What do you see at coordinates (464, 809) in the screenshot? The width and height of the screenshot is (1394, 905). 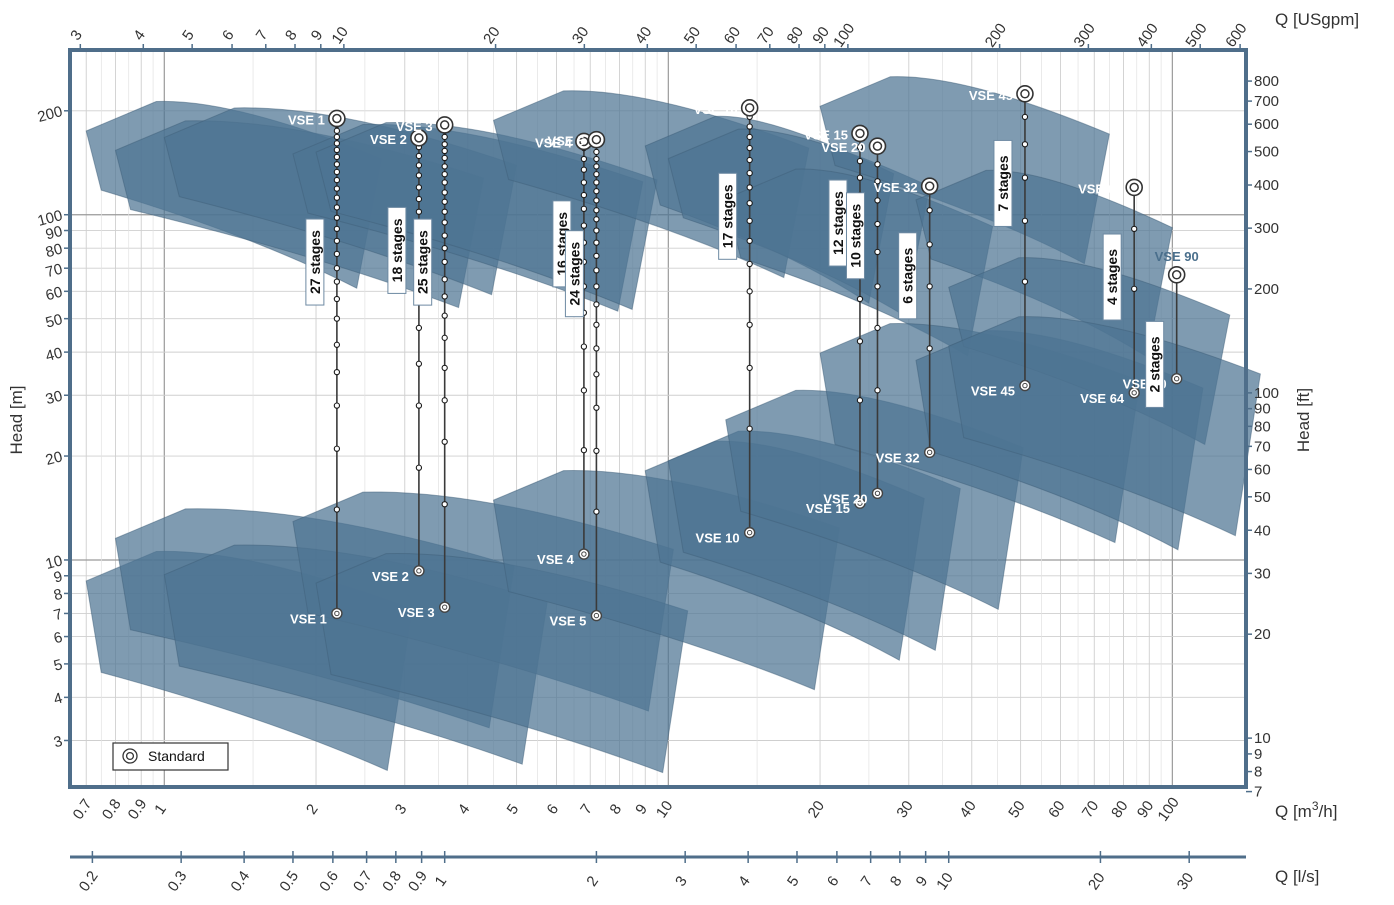 I see `x-tick-label: 4` at bounding box center [464, 809].